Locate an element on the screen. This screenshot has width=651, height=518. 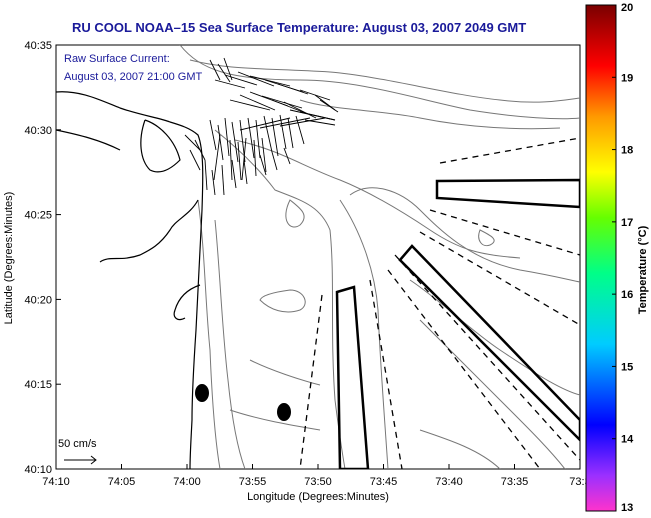
x-tick-label: 74:00 is located at coordinates (187, 482).